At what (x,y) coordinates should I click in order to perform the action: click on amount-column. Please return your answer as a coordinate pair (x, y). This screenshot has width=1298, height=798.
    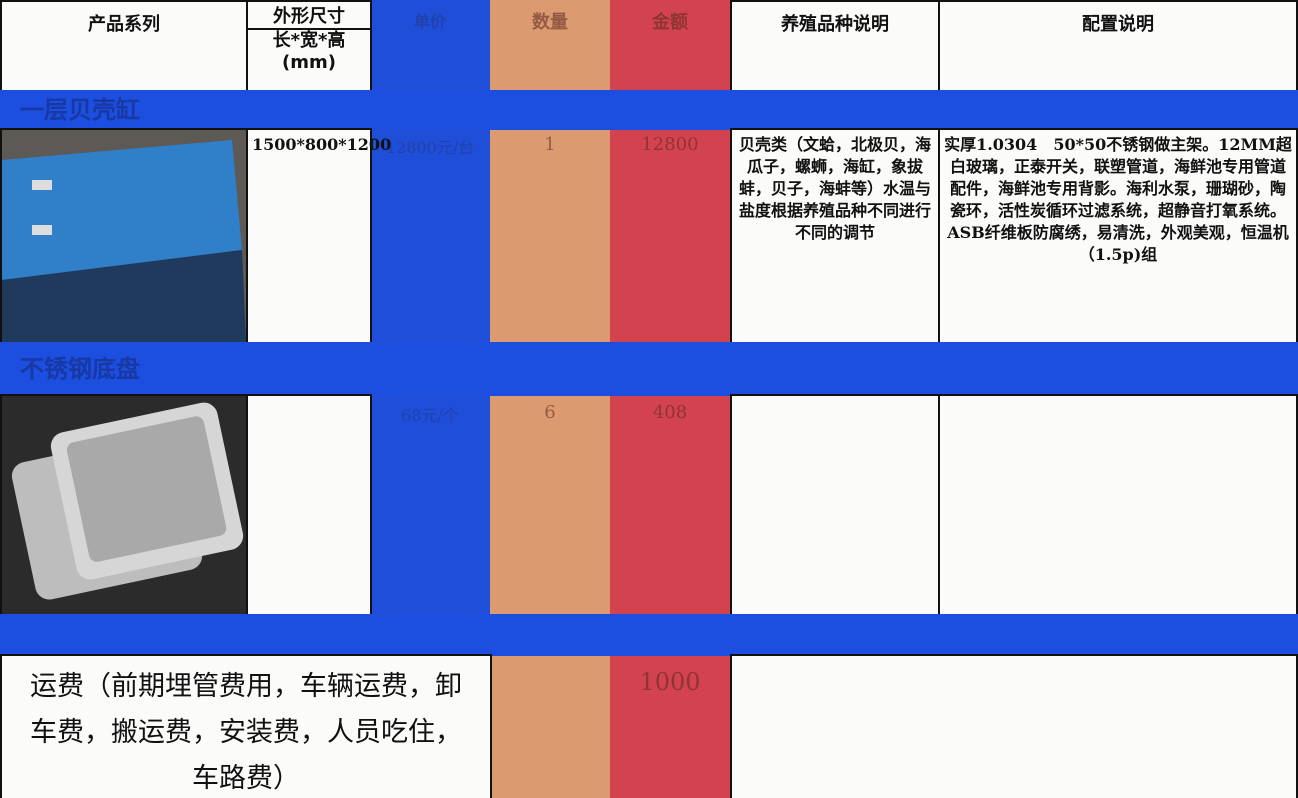
    Looking at the image, I should click on (670, 399).